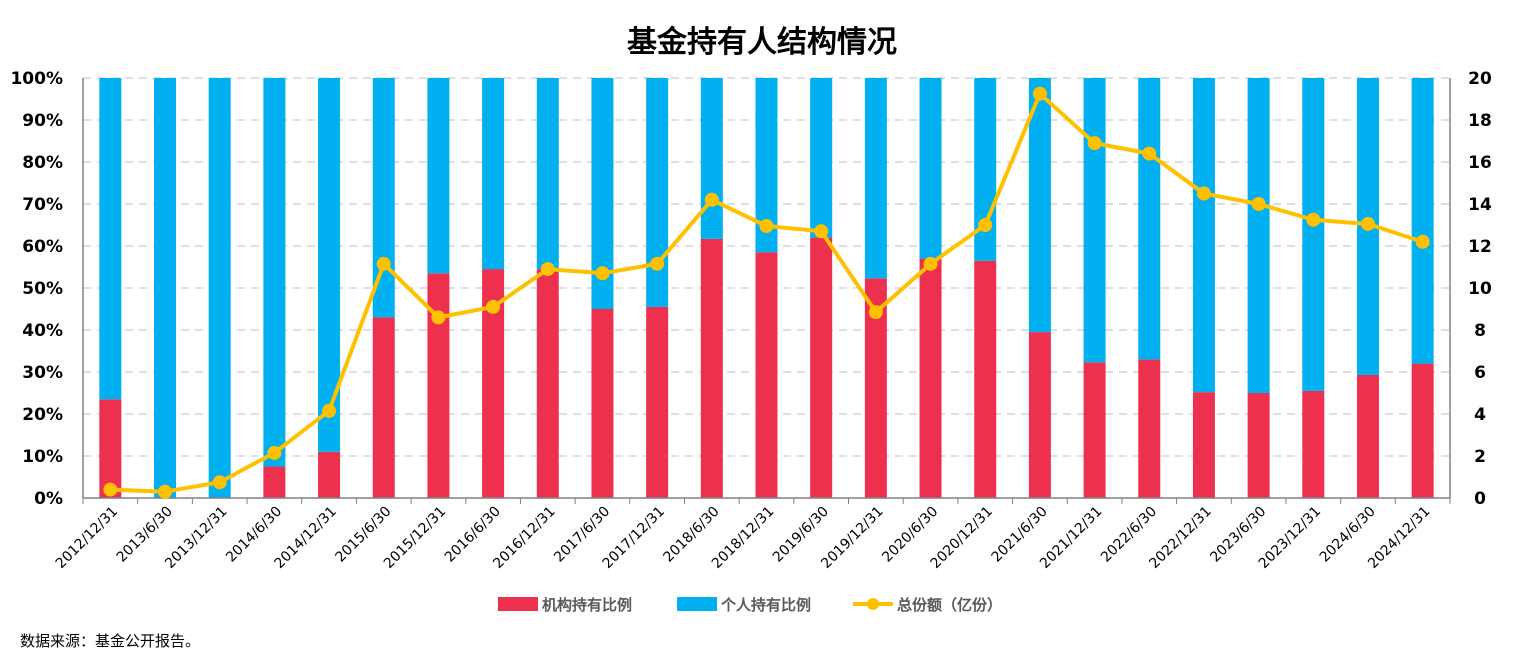  I want to click on chart-title: 基金持有人结构情况, so click(762, 42).